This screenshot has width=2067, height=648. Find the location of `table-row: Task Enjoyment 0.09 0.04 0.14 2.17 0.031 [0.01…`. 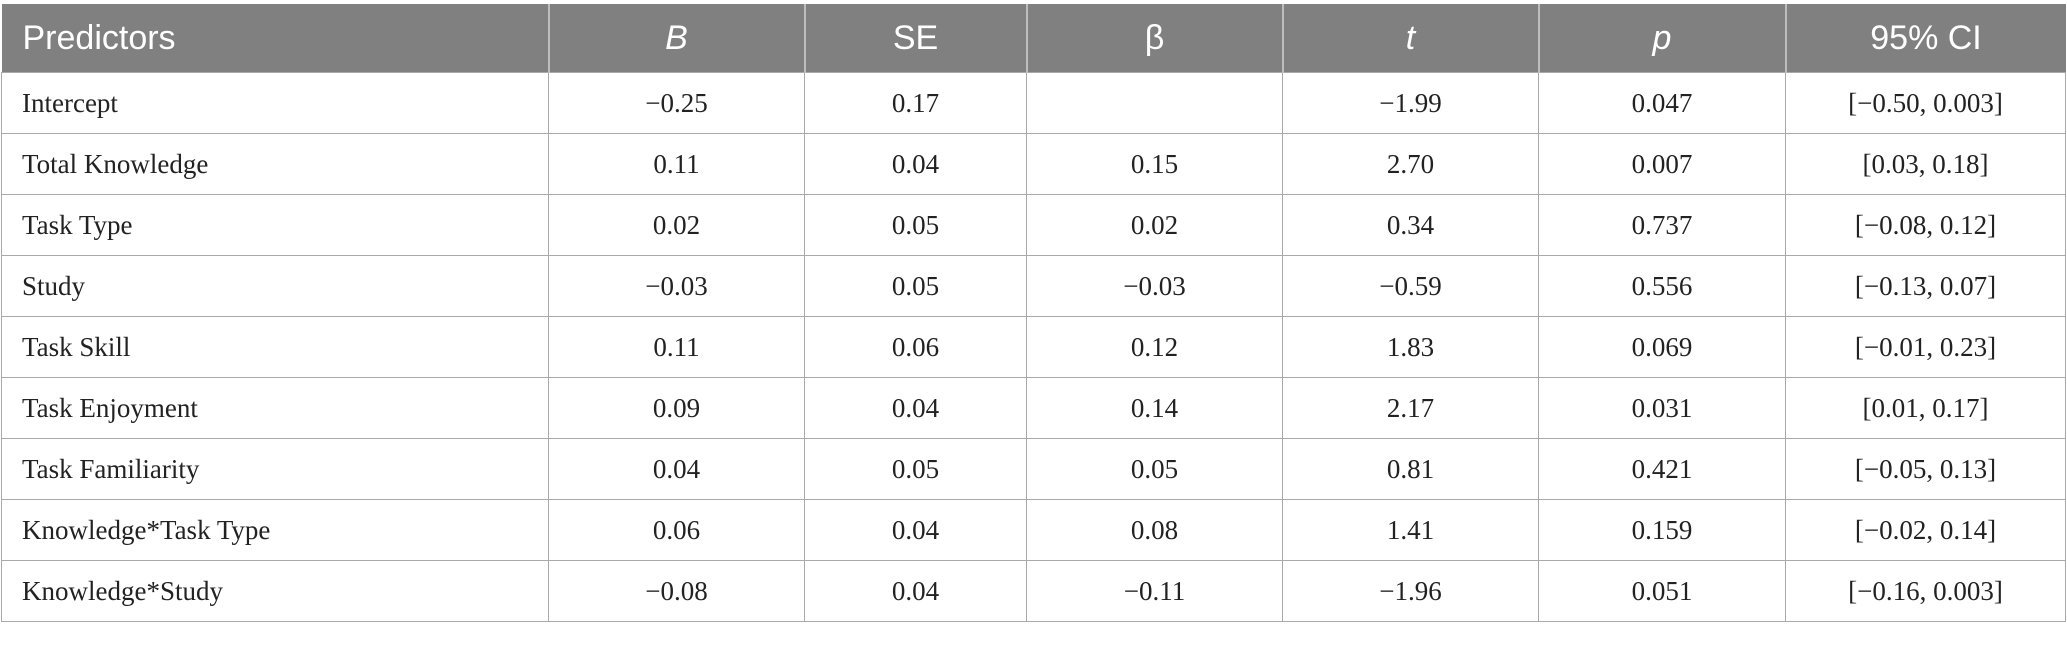

table-row: Task Enjoyment 0.09 0.04 0.14 2.17 0.031 [0.01… is located at coordinates (1033, 408).